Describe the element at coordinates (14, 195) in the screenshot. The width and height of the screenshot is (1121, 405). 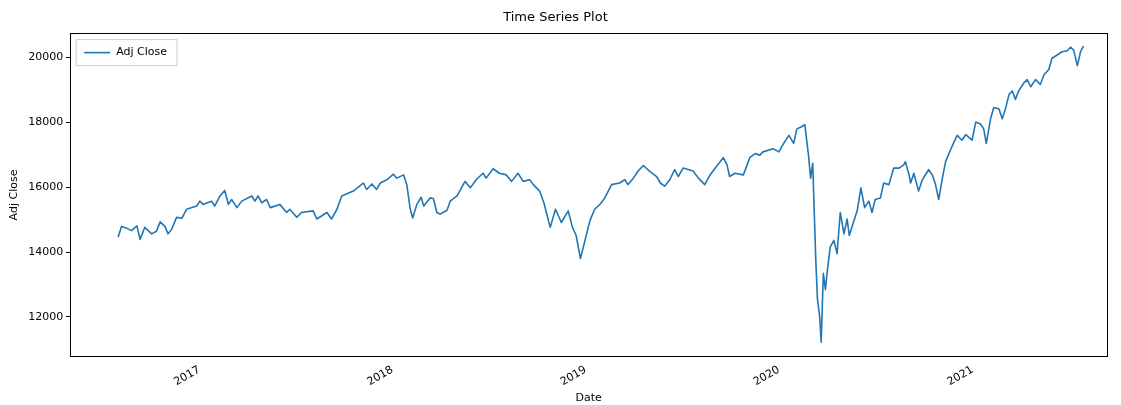
I see `y-axis-title: Adj Close` at that location.